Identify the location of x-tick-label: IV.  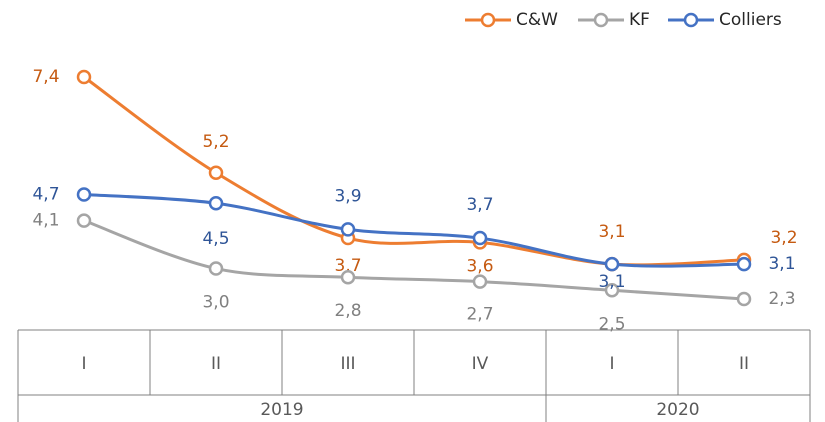
(480, 364).